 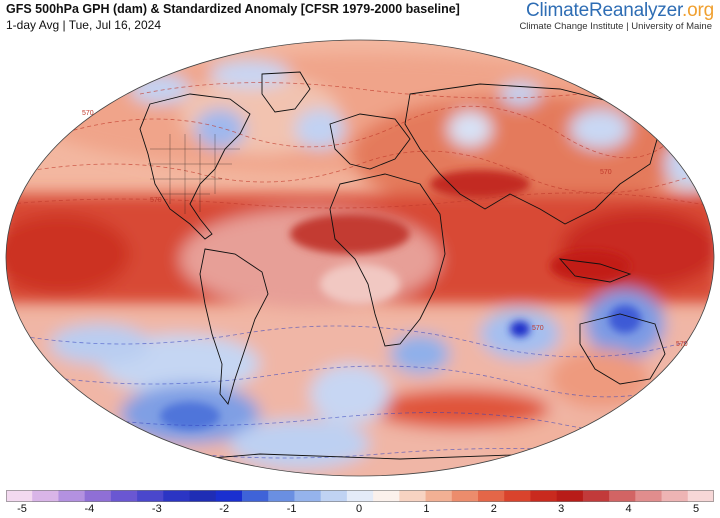 I want to click on africa-outline, so click(x=387, y=260).